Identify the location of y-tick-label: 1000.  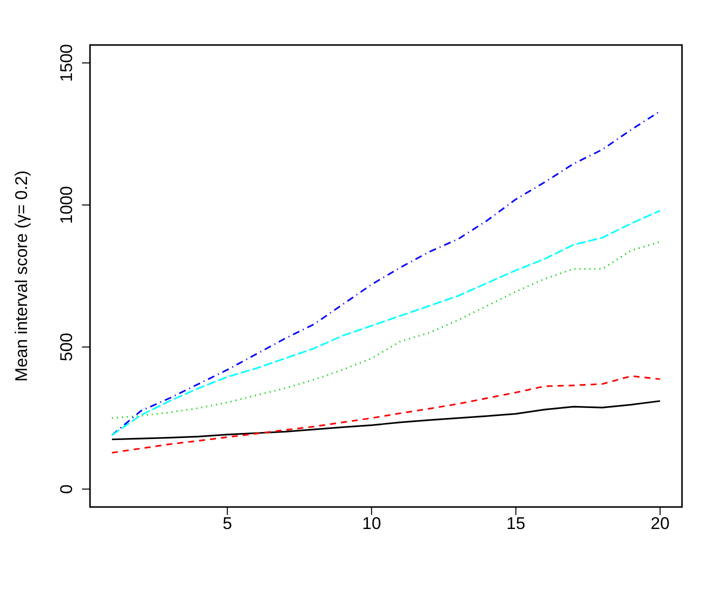
(66, 205).